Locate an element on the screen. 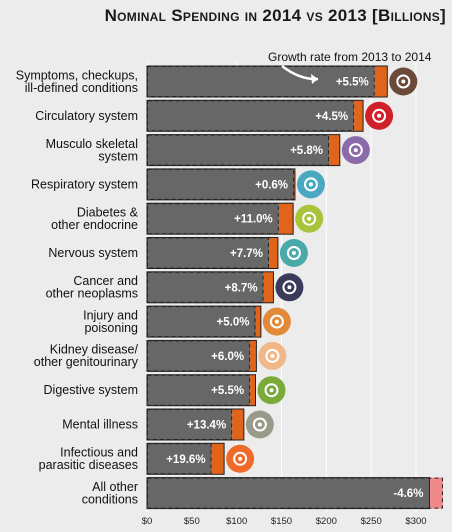 Image resolution: width=452 pixels, height=532 pixels. bar-group: Injury and poisoning +5.0% is located at coordinates (172, 321).